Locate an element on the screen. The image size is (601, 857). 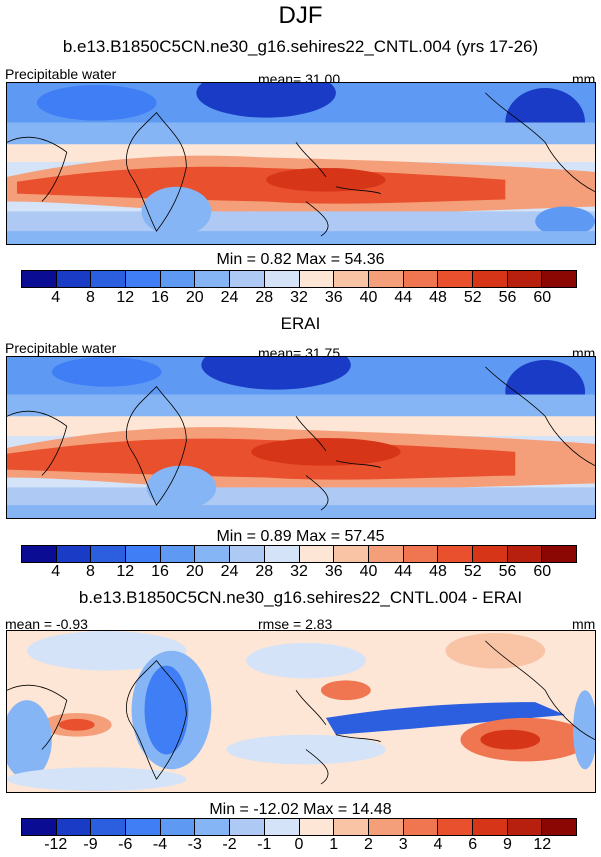
panel1-minmax: Min = 0.82 Max = 54.36 is located at coordinates (300, 259).